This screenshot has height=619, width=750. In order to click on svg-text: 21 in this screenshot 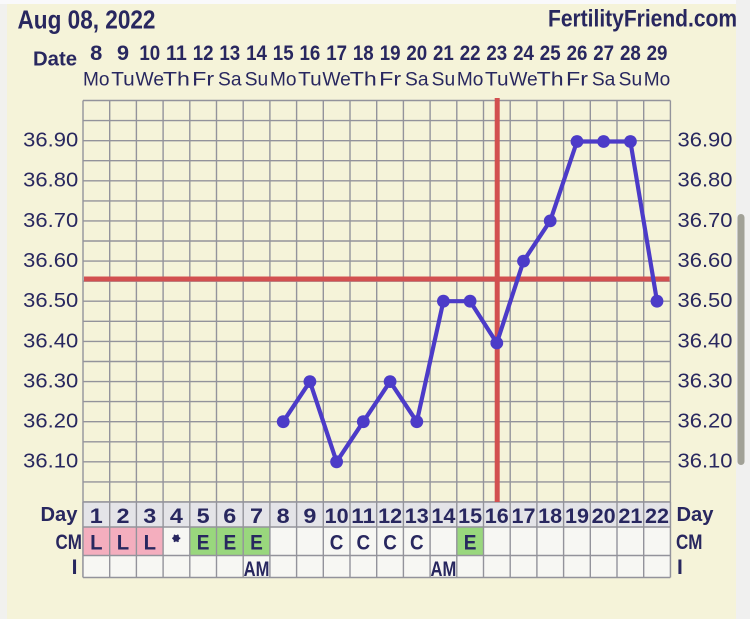, I will do `click(630, 516)`.